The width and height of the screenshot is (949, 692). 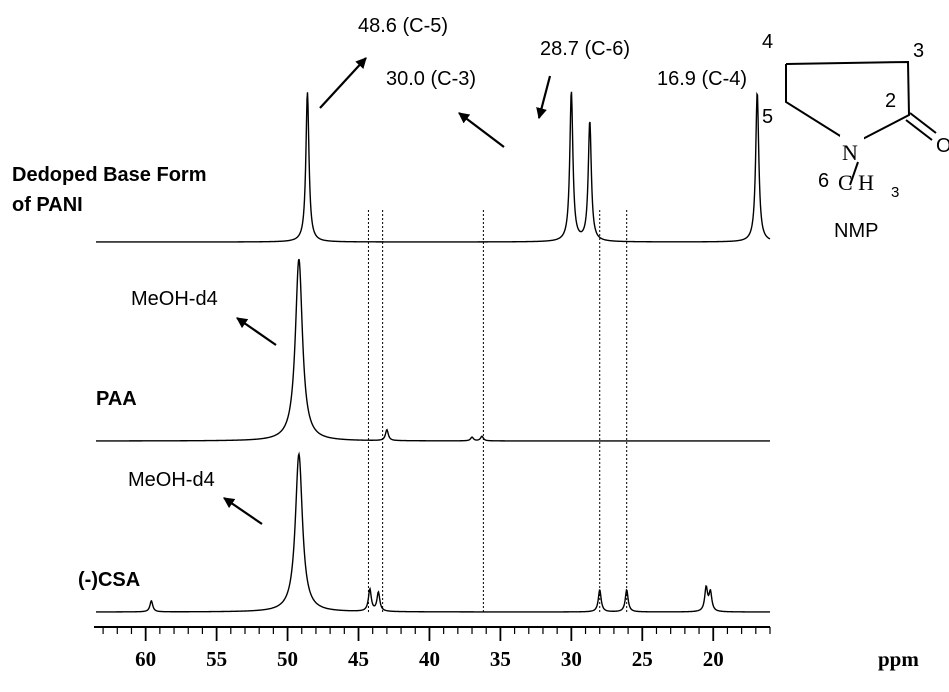 I want to click on series-label-dedoped-line1: Dedoped Base Form, so click(x=109, y=175).